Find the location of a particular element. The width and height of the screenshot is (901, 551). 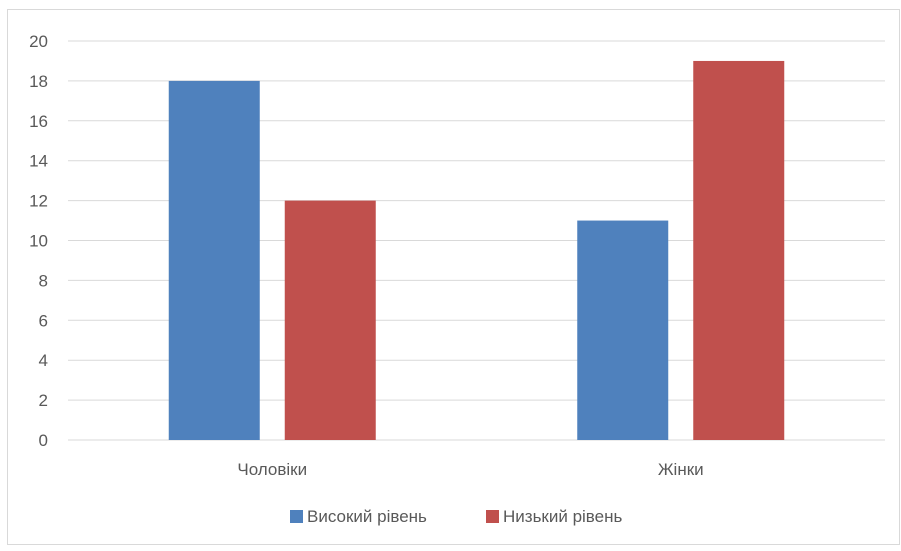

y-tick-label: 12 is located at coordinates (38, 201).